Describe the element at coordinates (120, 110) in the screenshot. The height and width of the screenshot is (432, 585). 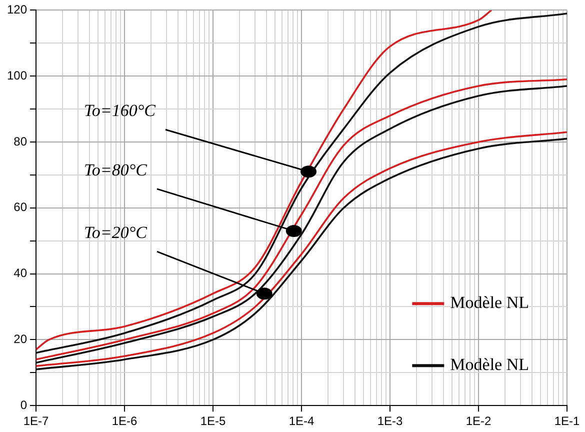
I see `annotation: To=160°C` at that location.